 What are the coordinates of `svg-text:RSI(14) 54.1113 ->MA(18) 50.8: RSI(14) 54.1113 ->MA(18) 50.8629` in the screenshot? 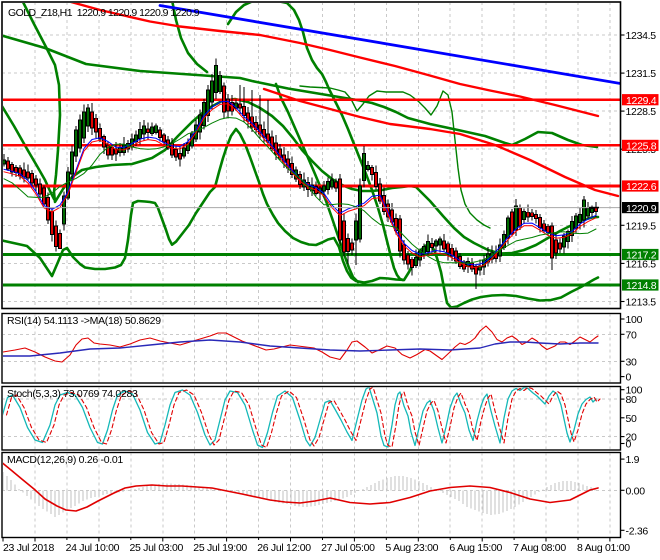 It's located at (84, 321).